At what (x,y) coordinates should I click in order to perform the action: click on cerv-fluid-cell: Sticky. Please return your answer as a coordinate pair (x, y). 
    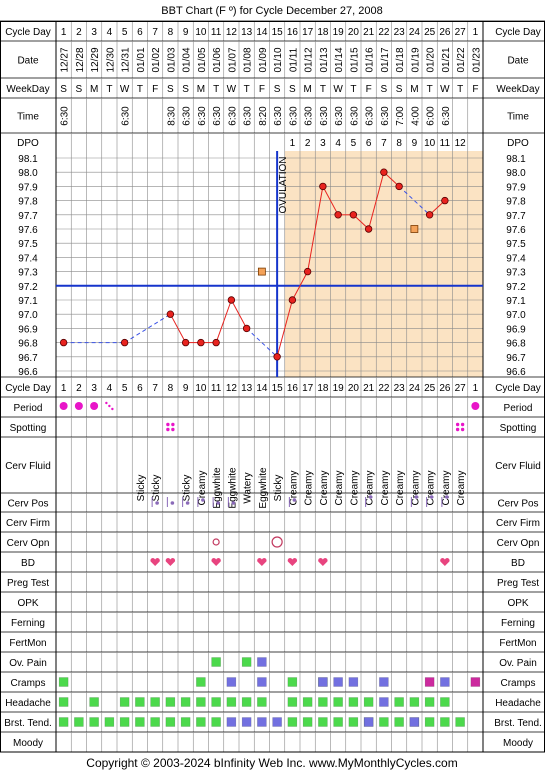
    Looking at the image, I should click on (156, 488).